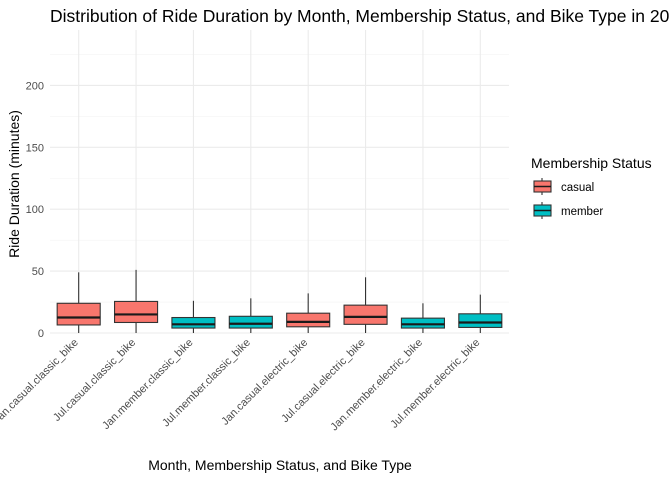  I want to click on box-Jul.member.classic_bike, so click(250, 315).